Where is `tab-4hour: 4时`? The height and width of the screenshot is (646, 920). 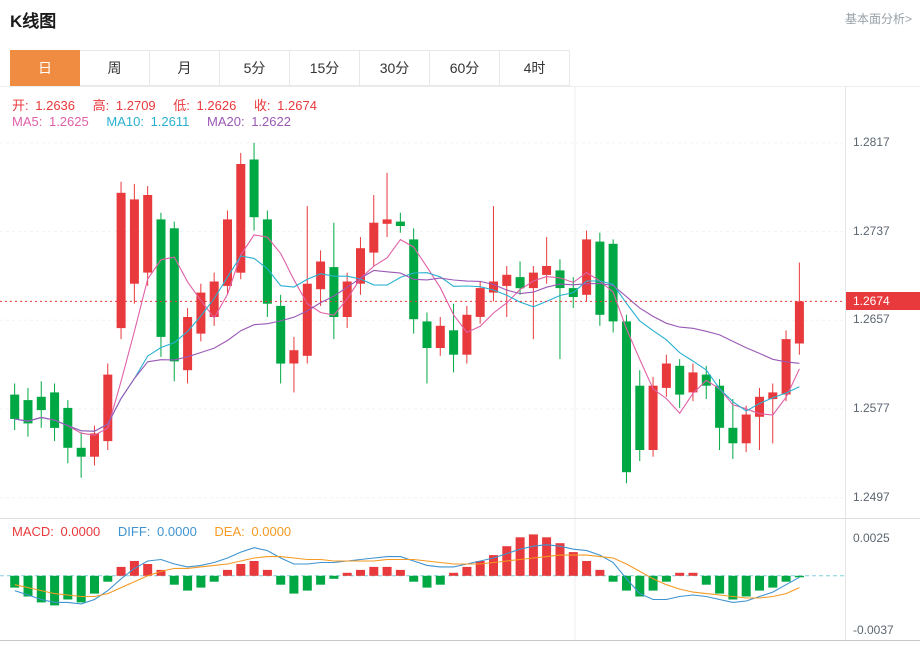
tab-4hour: 4时 is located at coordinates (535, 68).